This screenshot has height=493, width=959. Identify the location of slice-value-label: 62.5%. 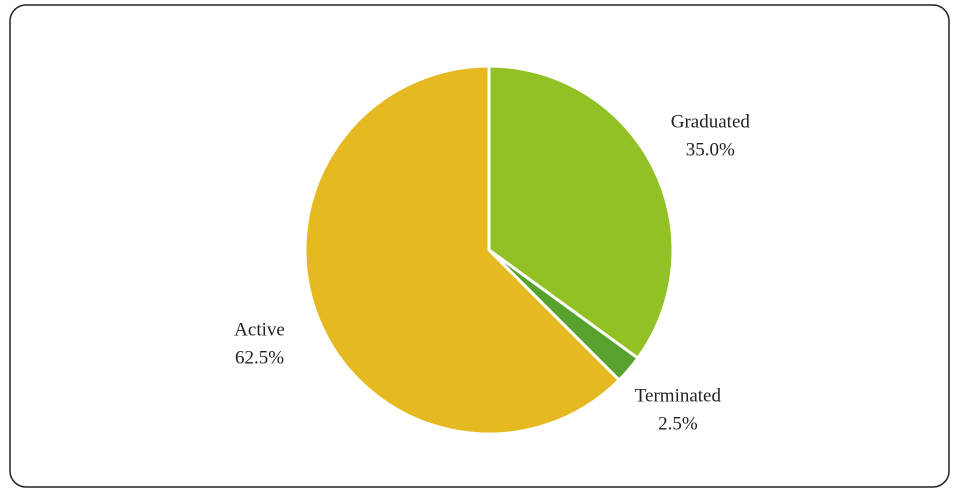
(259, 357).